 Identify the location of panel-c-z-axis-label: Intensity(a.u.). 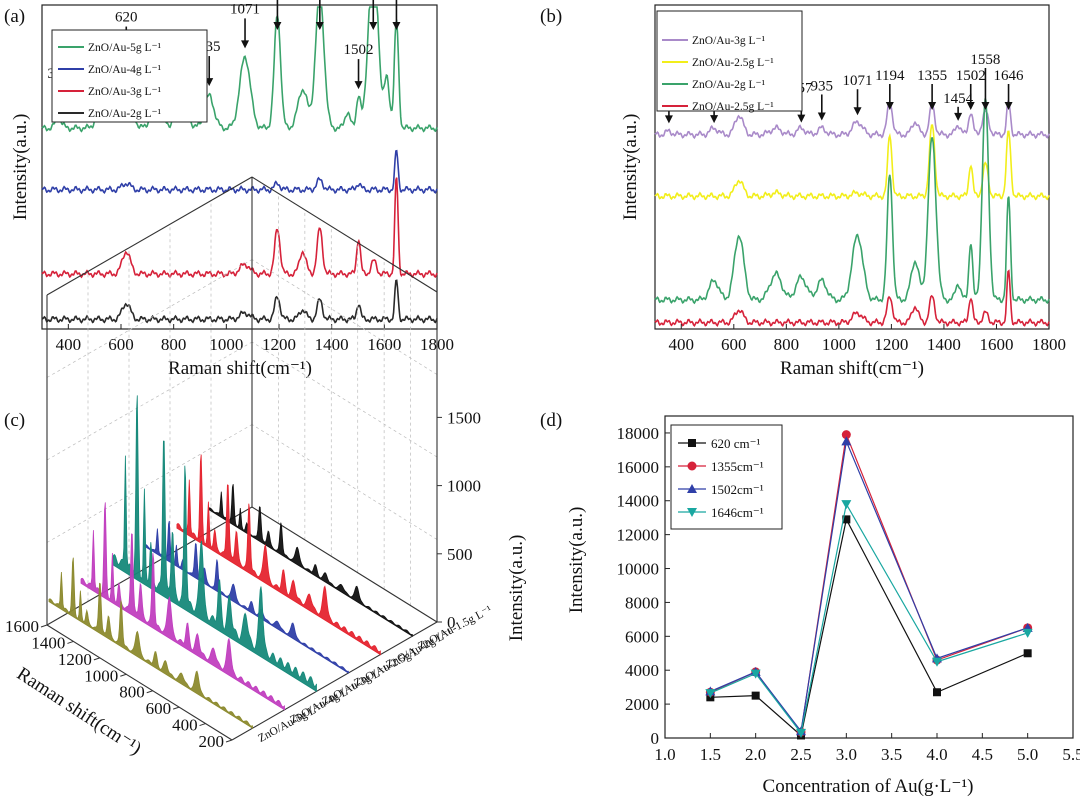
(516, 588).